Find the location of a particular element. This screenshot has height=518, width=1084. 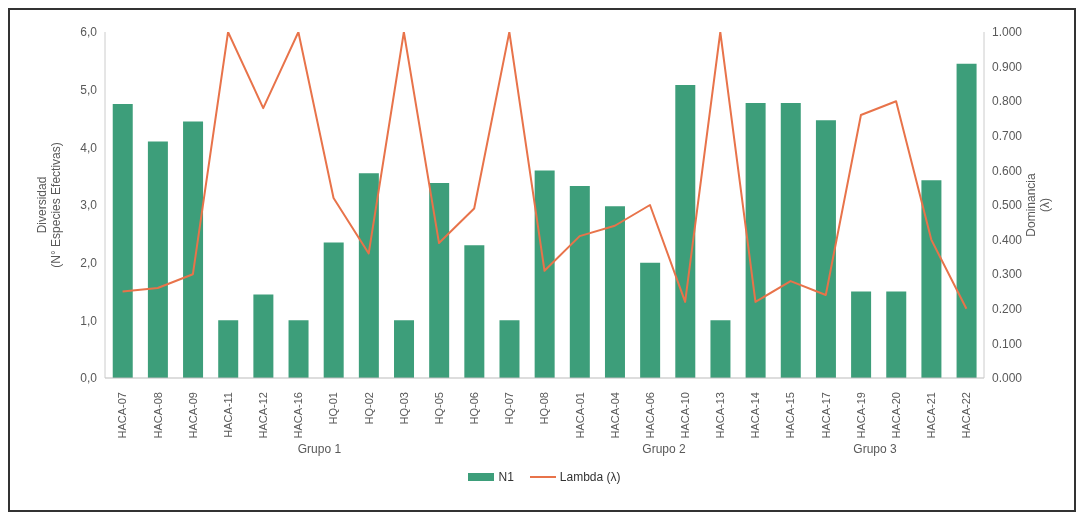

text: Grupo 1 is located at coordinates (319, 449).